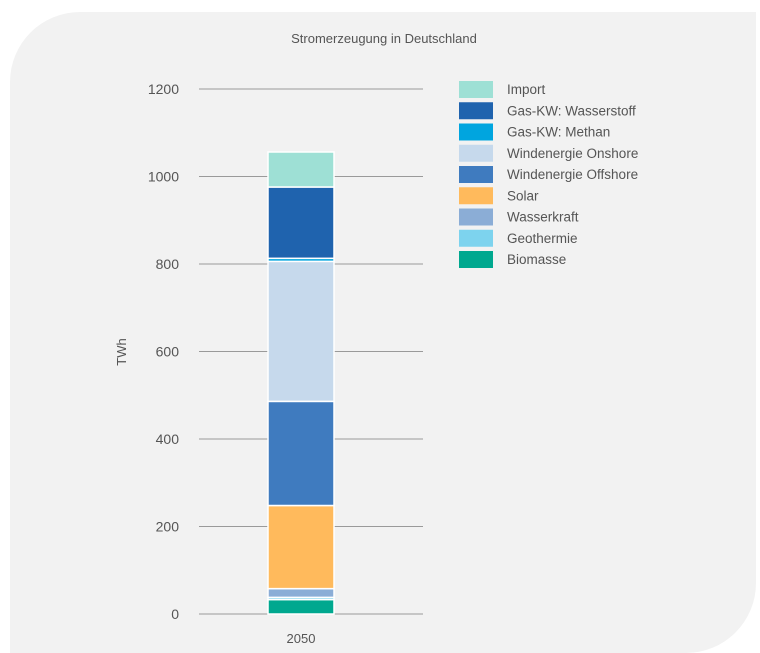 Image resolution: width=760 pixels, height=653 pixels. I want to click on bar-segment-wasserkraft, so click(301, 593).